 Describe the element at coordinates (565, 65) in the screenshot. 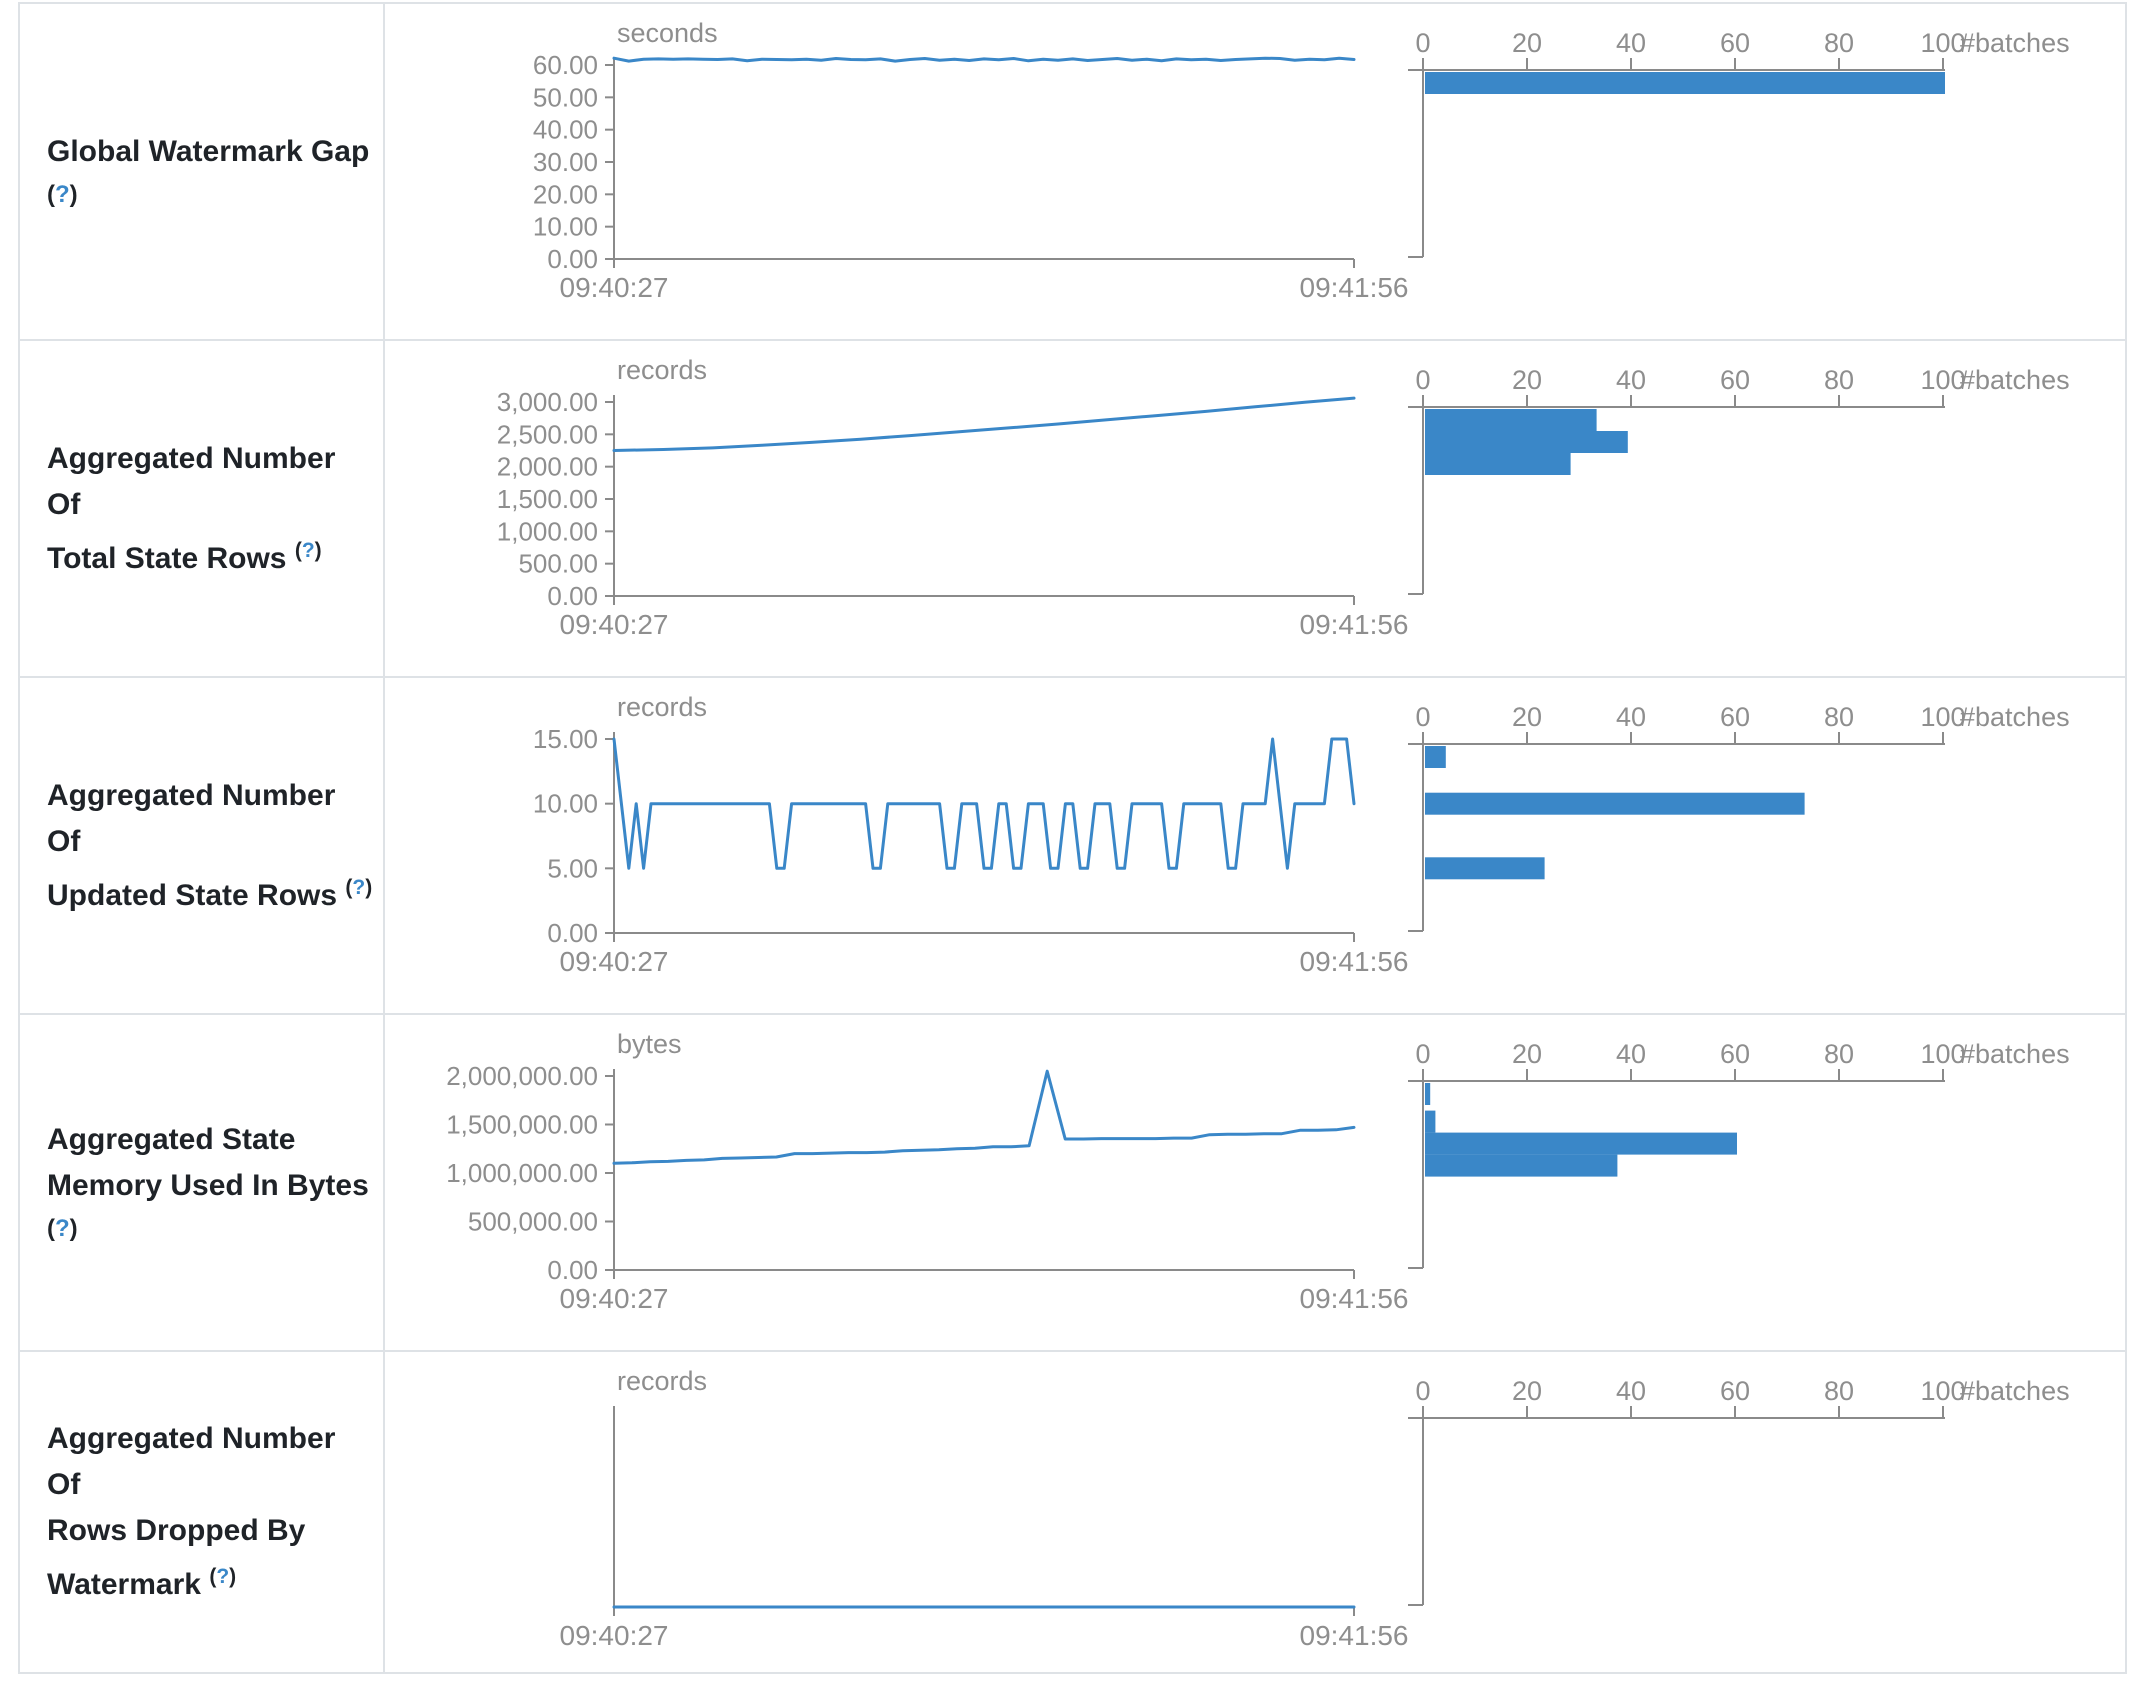

I see `timeline-y-tick-label: 60.00` at that location.